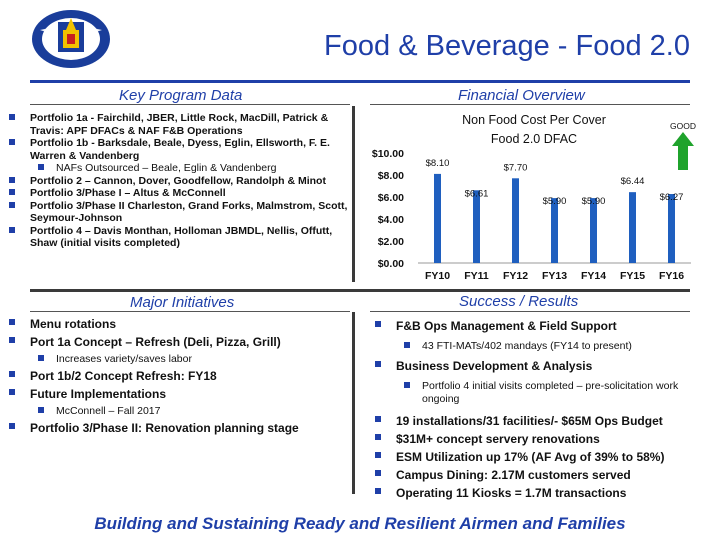 The width and height of the screenshot is (720, 540). What do you see at coordinates (98, 394) in the screenshot?
I see `major-initiative-item-text: Future Implementations` at bounding box center [98, 394].